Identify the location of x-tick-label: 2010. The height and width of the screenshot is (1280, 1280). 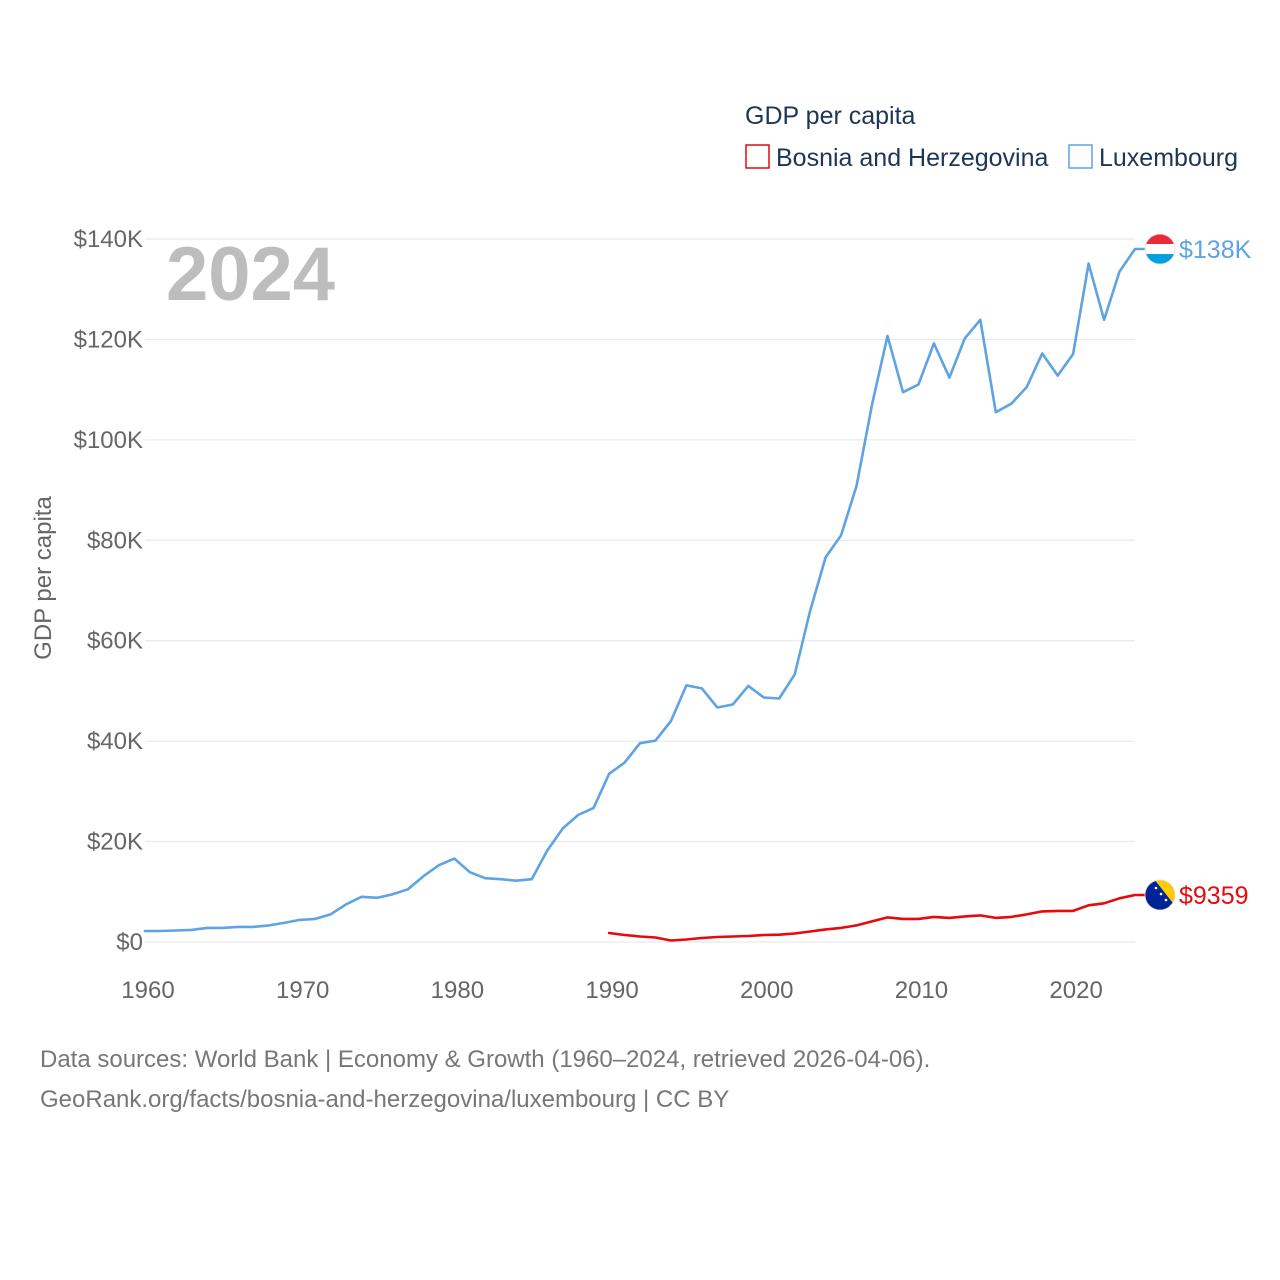
(921, 990).